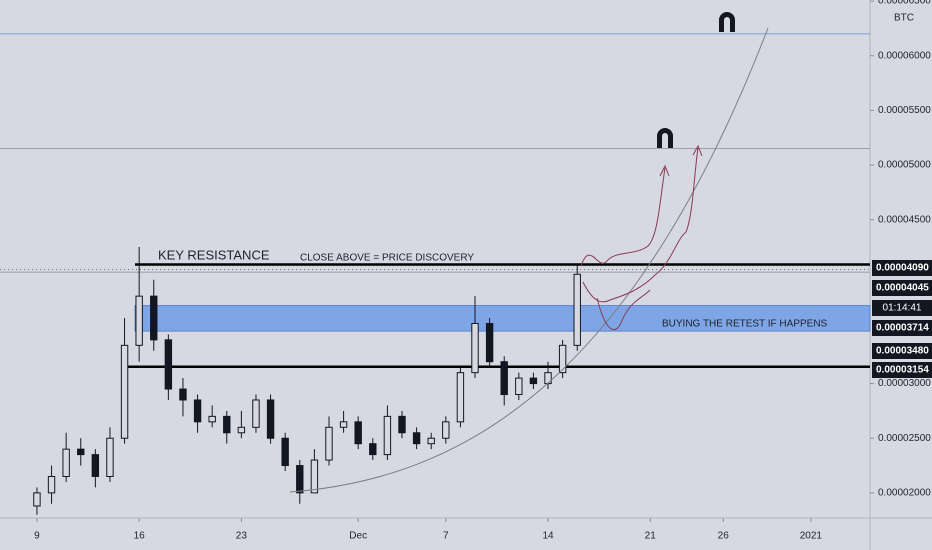  What do you see at coordinates (651, 536) in the screenshot?
I see `x-tick-label: 21` at bounding box center [651, 536].